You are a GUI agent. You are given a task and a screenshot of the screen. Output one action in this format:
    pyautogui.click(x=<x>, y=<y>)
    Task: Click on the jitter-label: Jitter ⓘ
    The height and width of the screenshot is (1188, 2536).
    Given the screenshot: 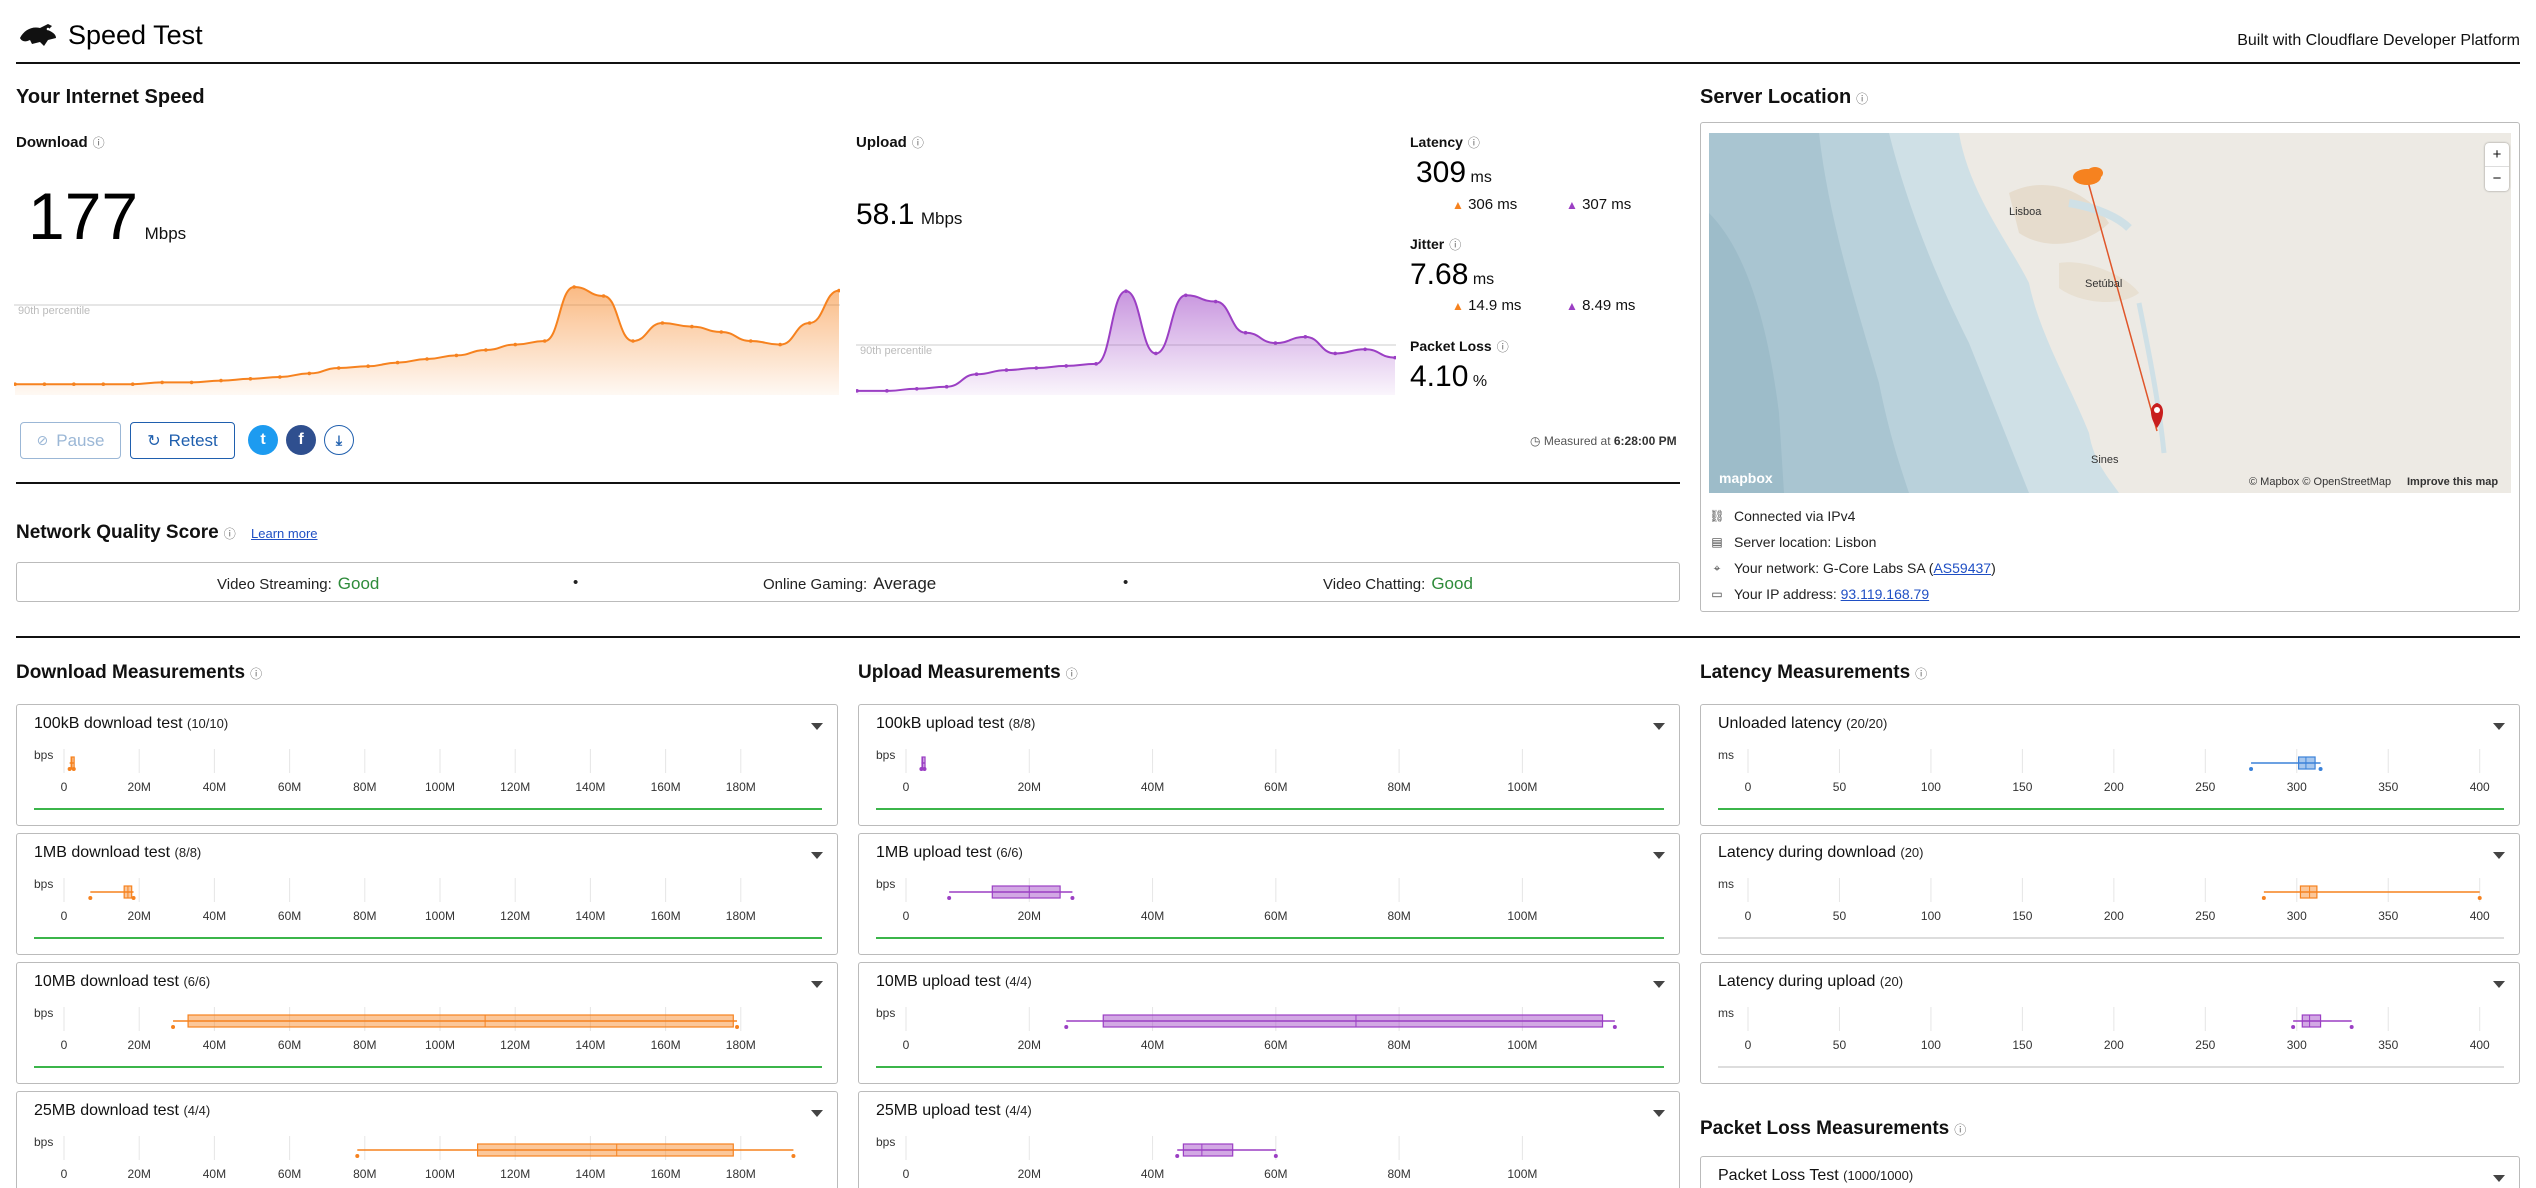 What is the action you would take?
    pyautogui.click(x=1436, y=244)
    